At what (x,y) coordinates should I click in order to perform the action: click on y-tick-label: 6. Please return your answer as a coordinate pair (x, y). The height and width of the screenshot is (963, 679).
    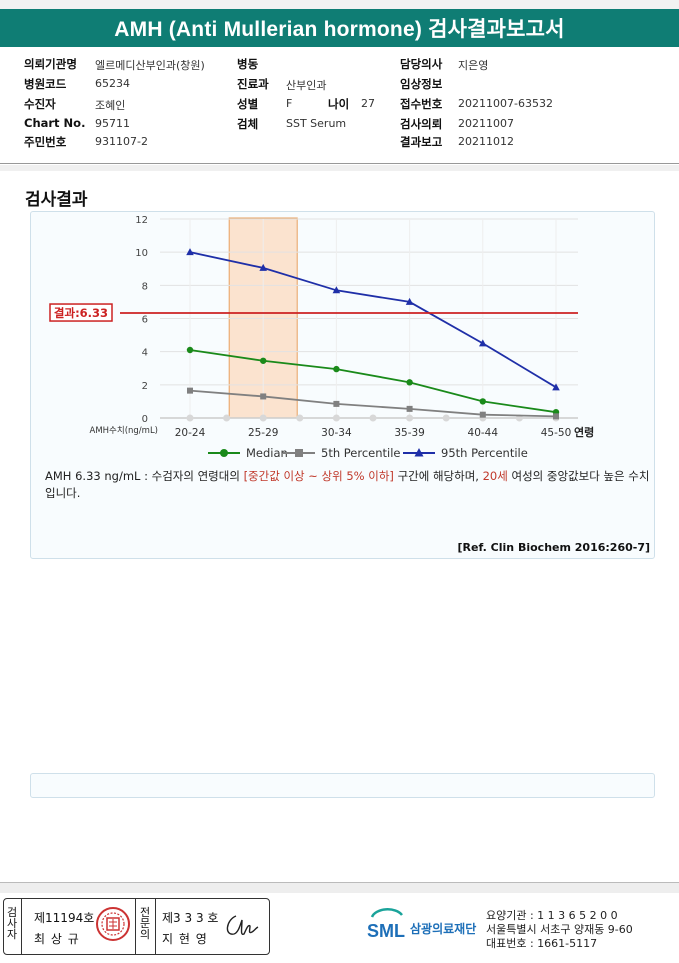
    Looking at the image, I should click on (145, 320).